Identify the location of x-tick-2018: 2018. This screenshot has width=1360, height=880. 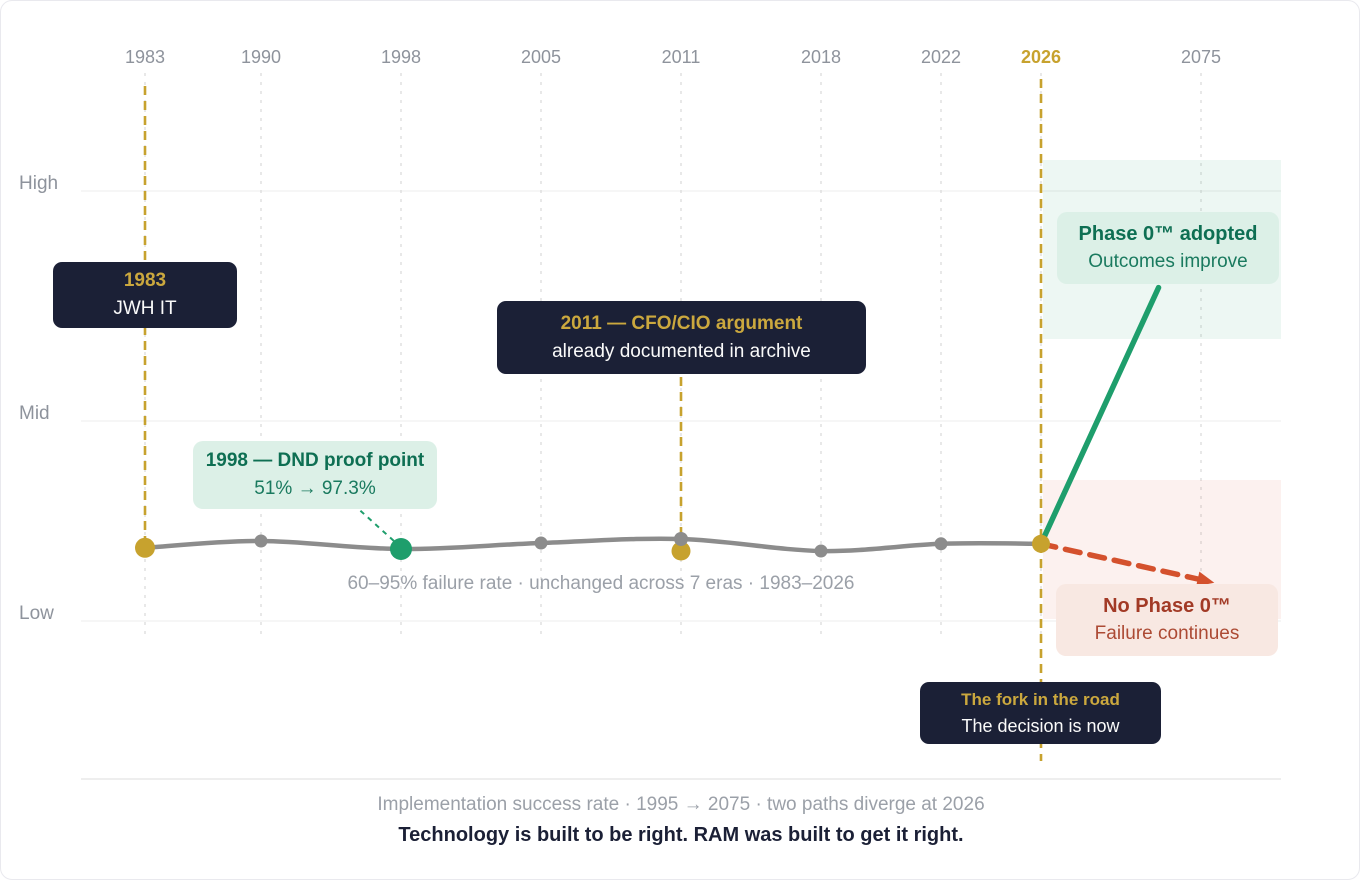
(821, 57).